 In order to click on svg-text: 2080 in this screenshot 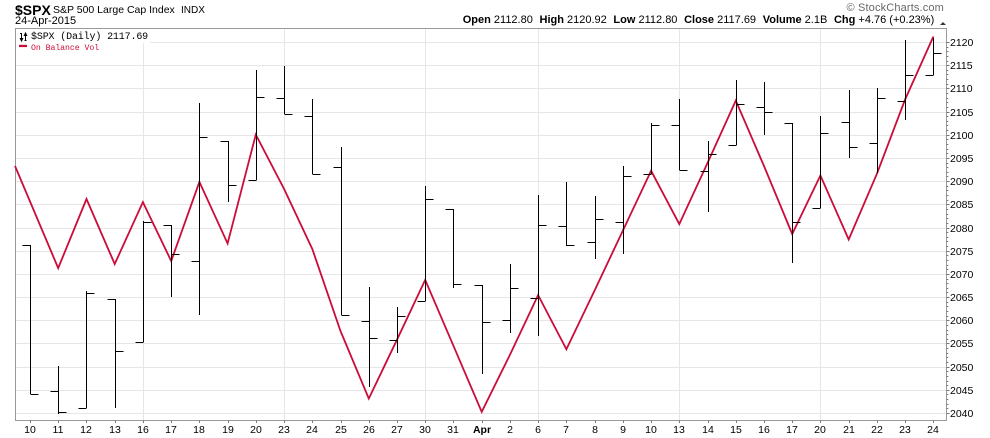, I will do `click(962, 229)`.